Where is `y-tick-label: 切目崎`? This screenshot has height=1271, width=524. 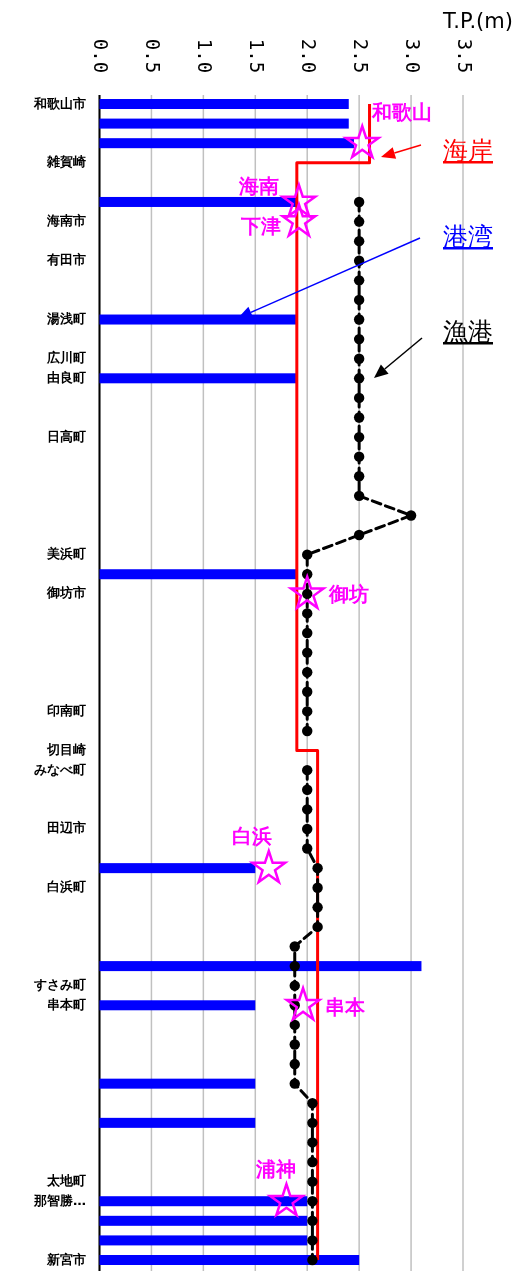 y-tick-label: 切目崎 is located at coordinates (66, 750).